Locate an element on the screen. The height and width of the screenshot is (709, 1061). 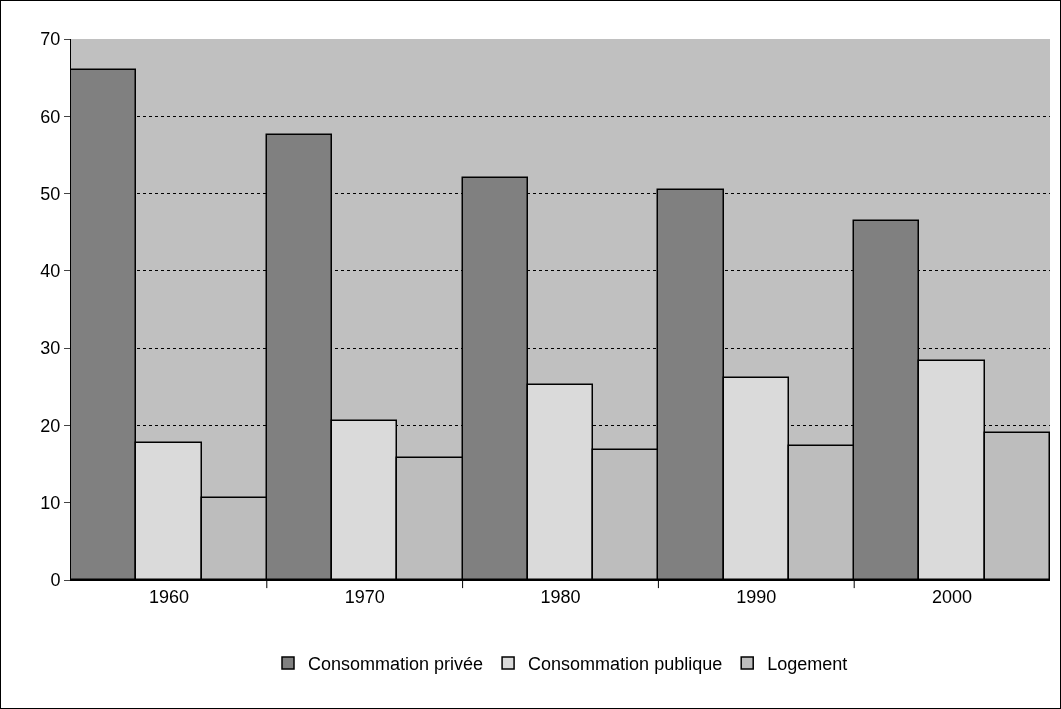
x-tick-label: 1980 is located at coordinates (560, 596).